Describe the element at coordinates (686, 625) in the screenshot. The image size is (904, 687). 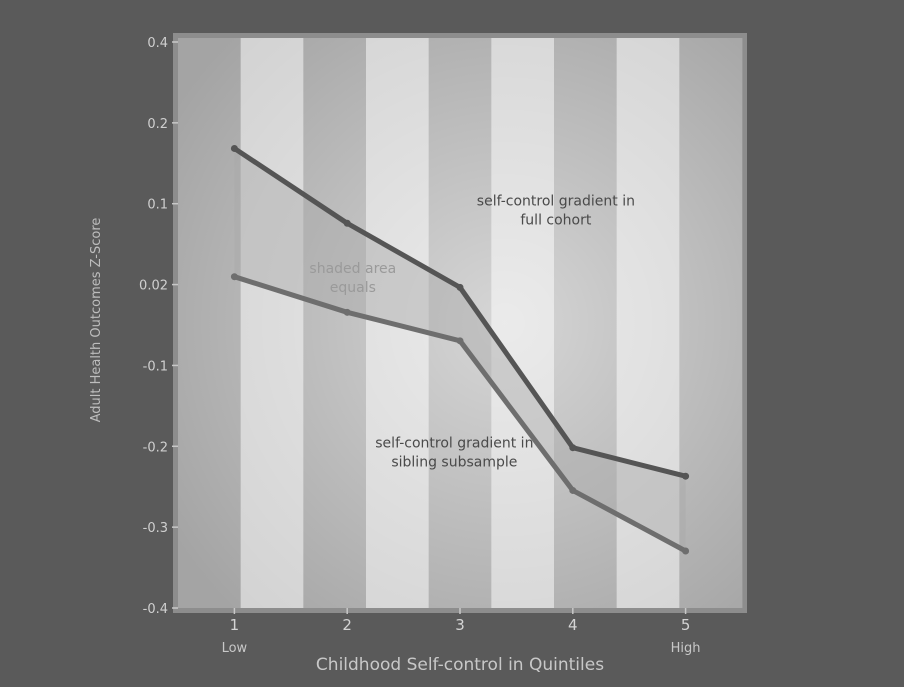
I see `x-tick-label: 5` at that location.